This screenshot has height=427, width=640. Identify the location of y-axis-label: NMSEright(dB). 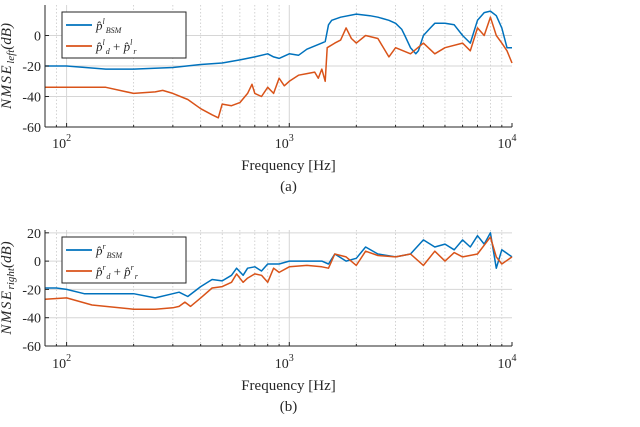
(8, 288).